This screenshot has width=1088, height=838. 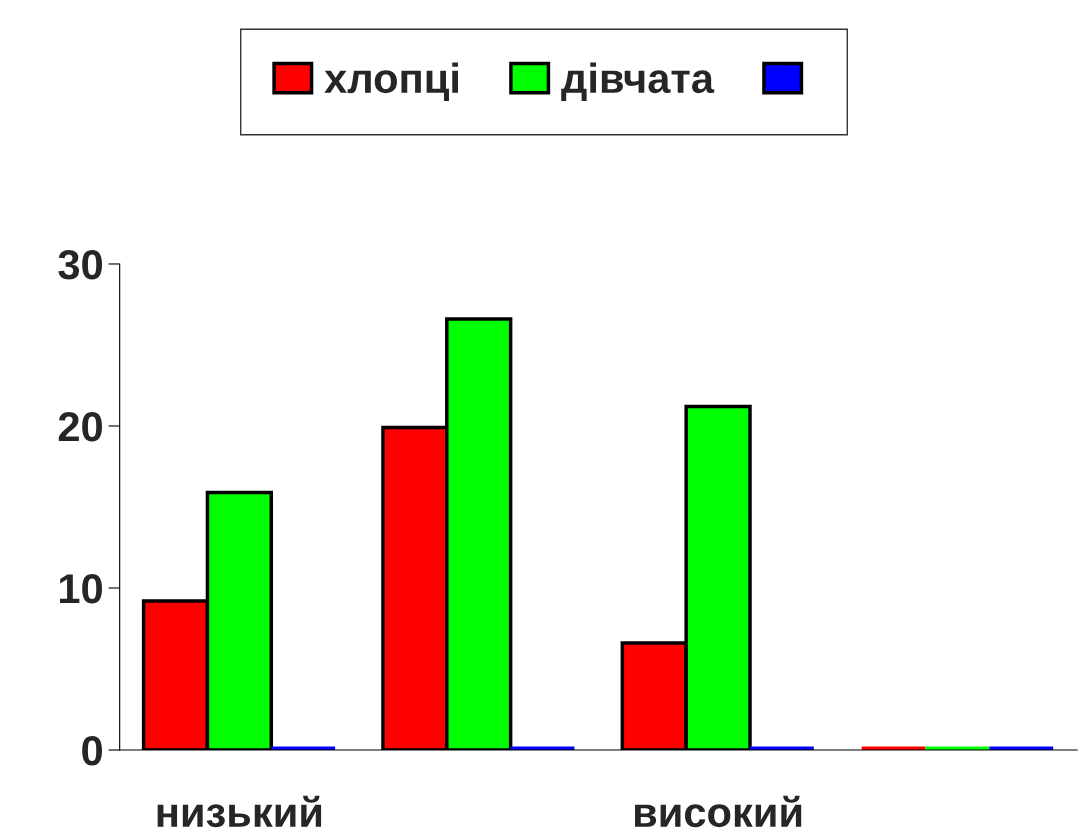 I want to click on legend-label: хлопці, so click(x=391, y=82).